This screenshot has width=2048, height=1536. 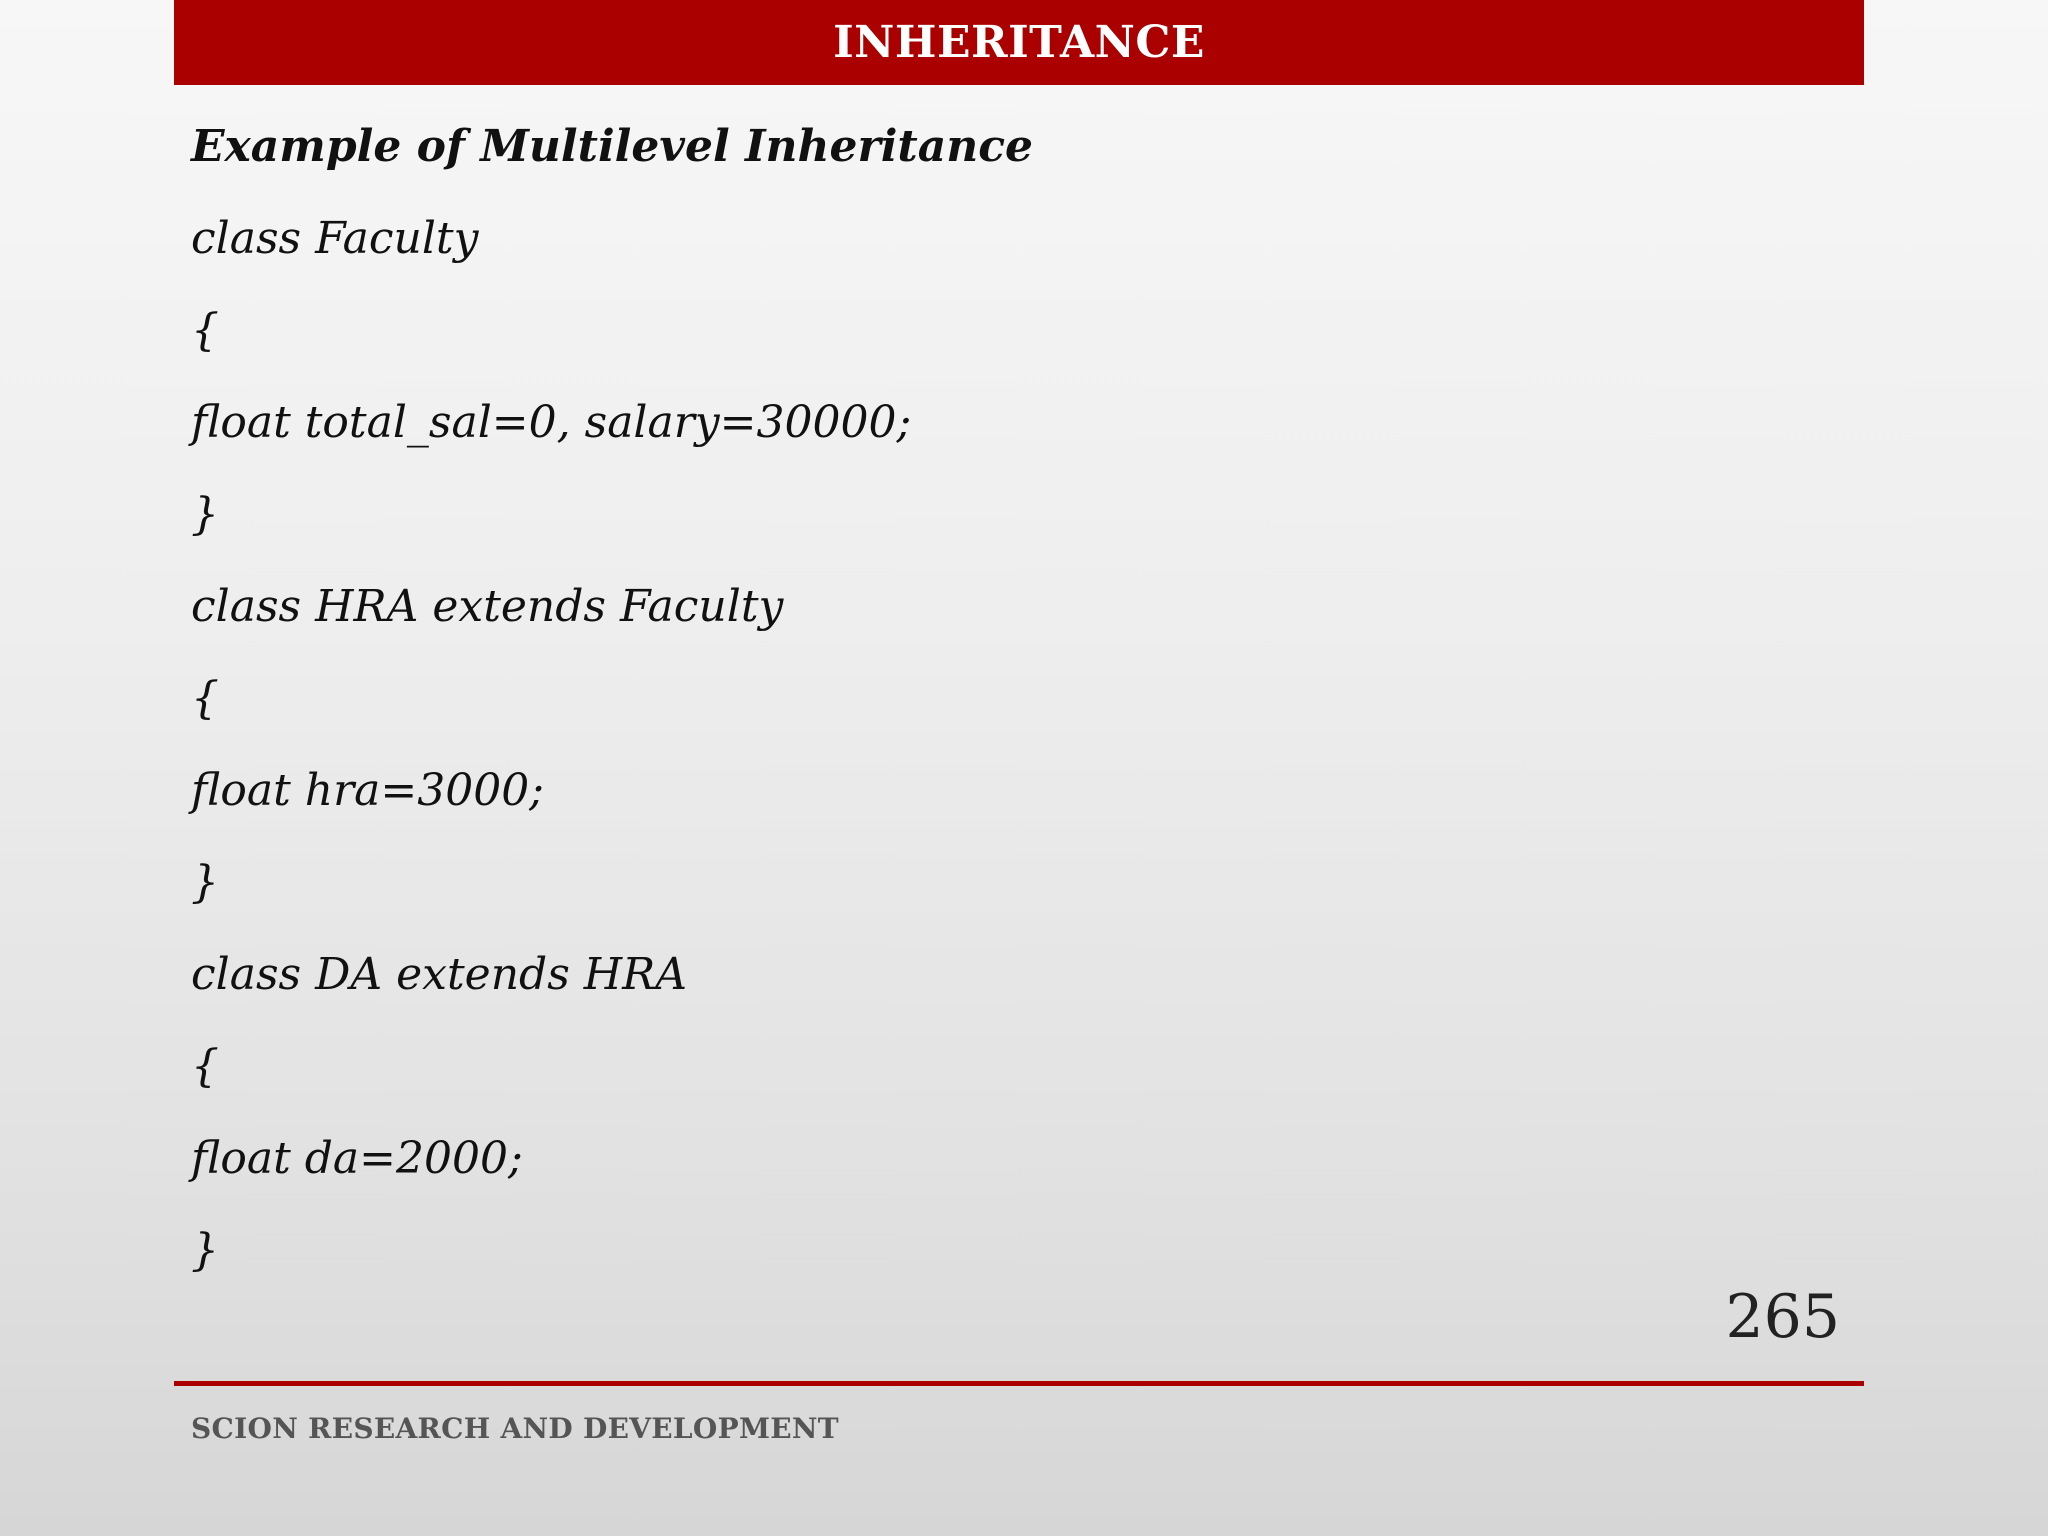 I want to click on code-line: float hra=3000;, so click(x=368, y=790).